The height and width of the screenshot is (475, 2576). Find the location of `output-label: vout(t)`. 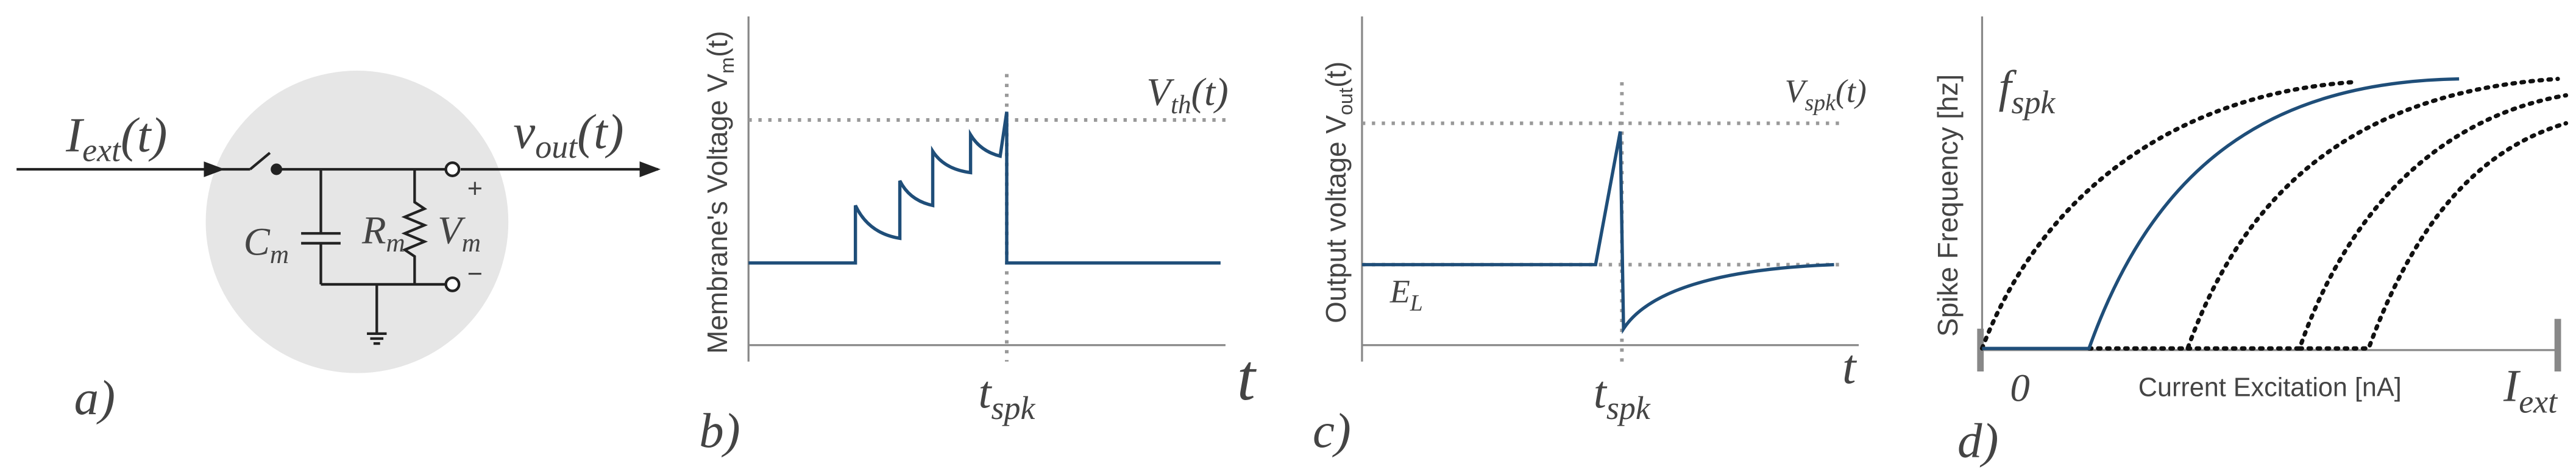

output-label: vout(t) is located at coordinates (568, 134).